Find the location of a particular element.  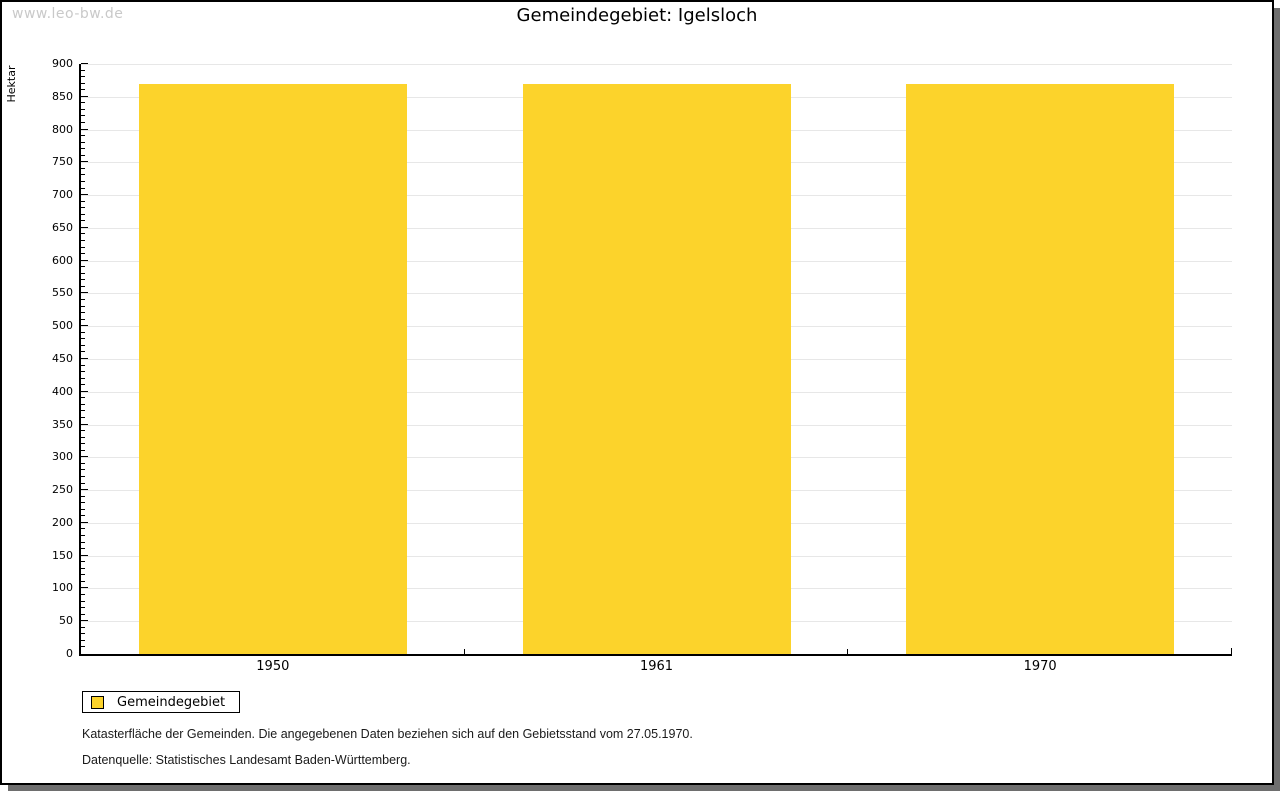

x-tick-label-1950: 1950 is located at coordinates (273, 666).